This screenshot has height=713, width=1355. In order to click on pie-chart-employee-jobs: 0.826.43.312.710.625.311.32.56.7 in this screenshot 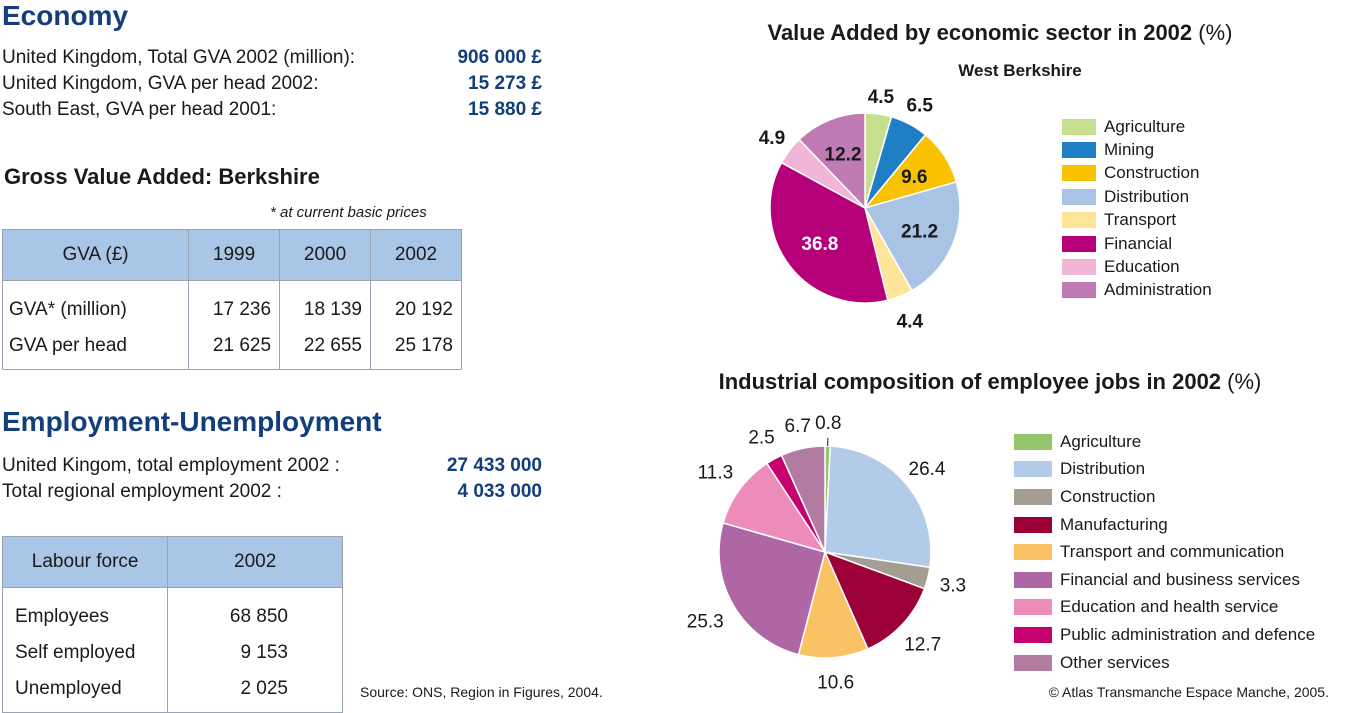, I will do `click(825, 551)`.